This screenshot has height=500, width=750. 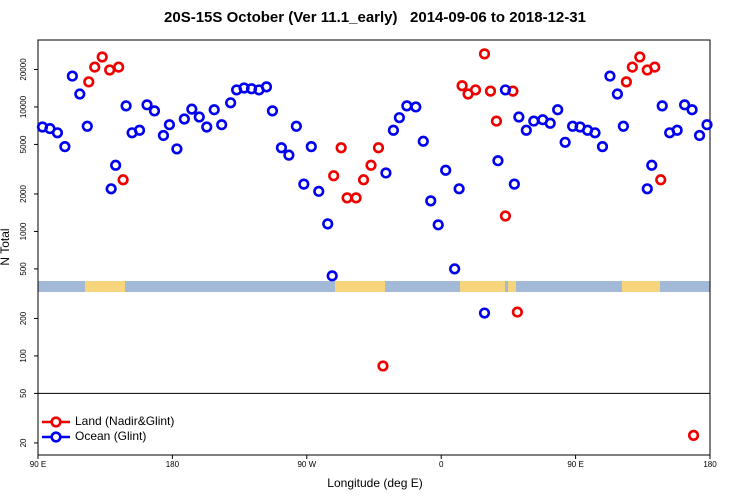 I want to click on y-tick-label: 100, so click(x=23, y=356).